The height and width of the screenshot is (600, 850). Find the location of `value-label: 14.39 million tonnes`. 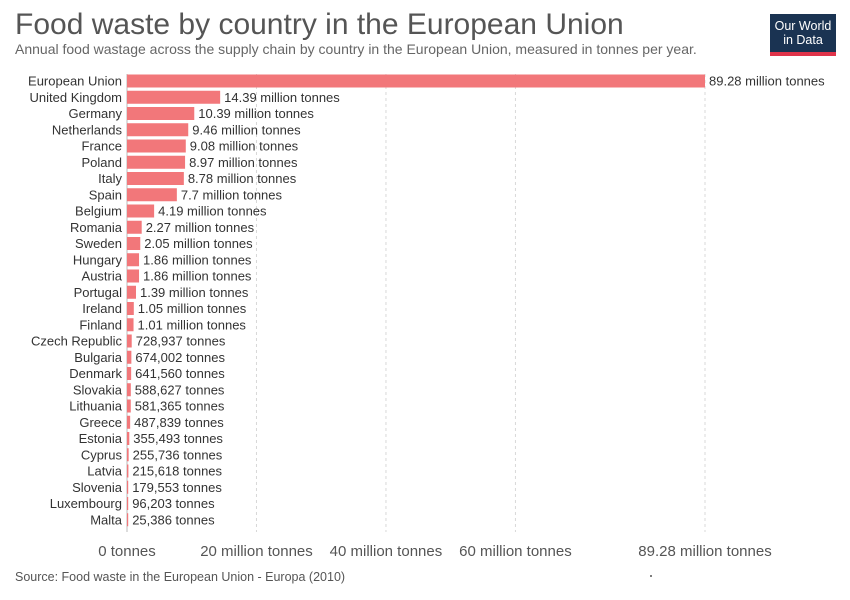

value-label: 14.39 million tonnes is located at coordinates (282, 97).